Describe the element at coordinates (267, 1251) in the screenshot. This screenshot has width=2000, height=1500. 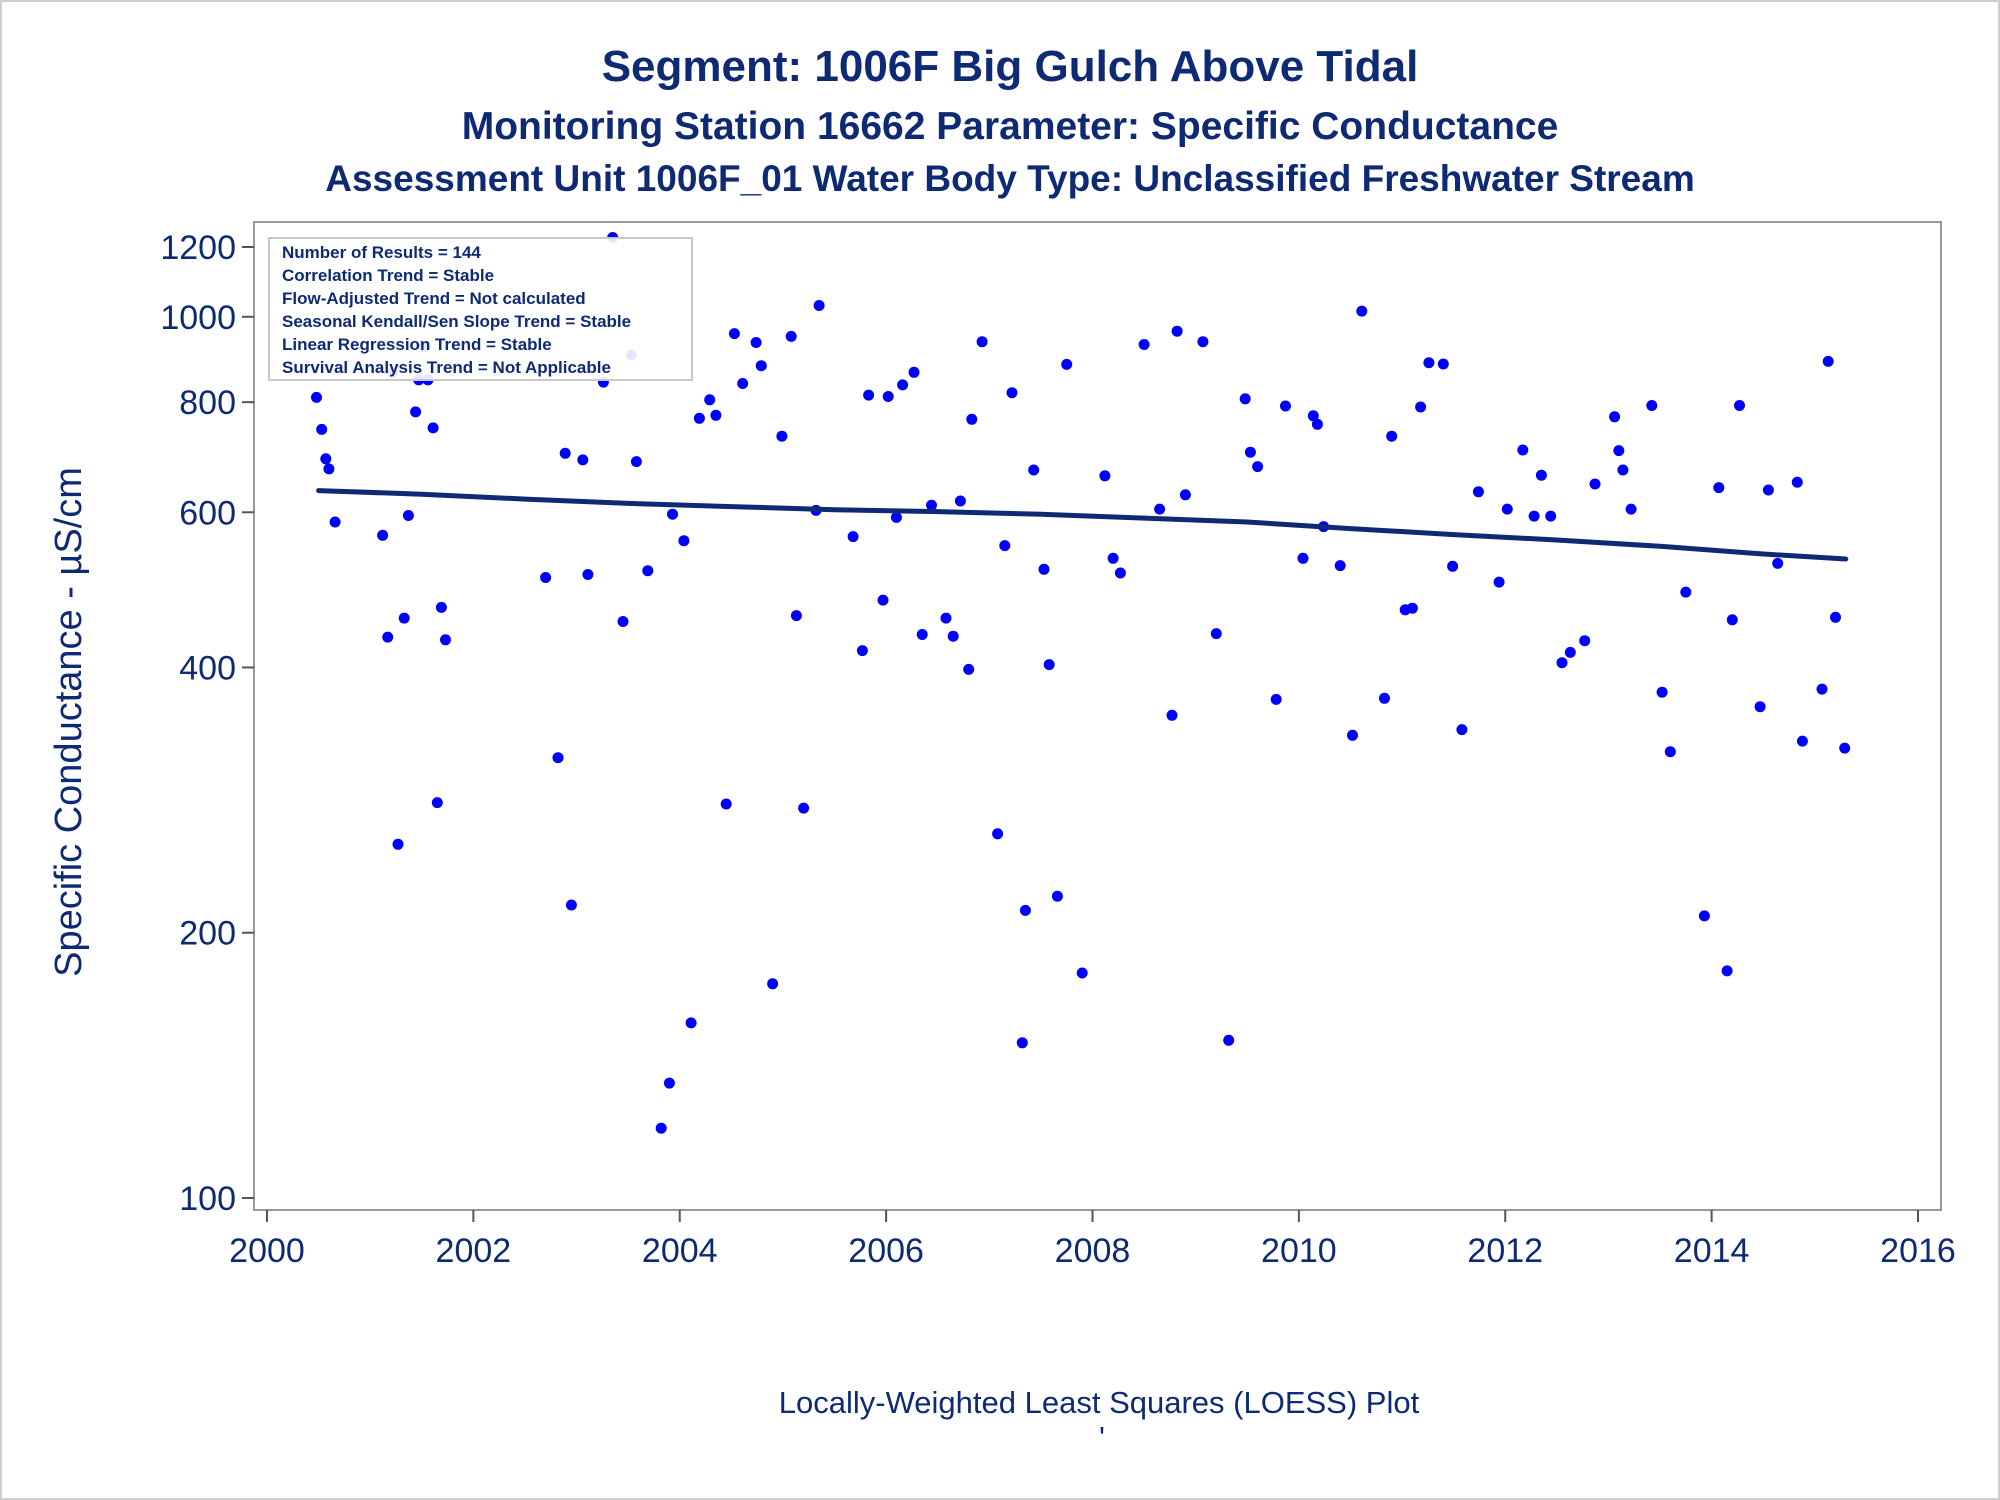
I see `x-tick-label-2000: 2000` at that location.